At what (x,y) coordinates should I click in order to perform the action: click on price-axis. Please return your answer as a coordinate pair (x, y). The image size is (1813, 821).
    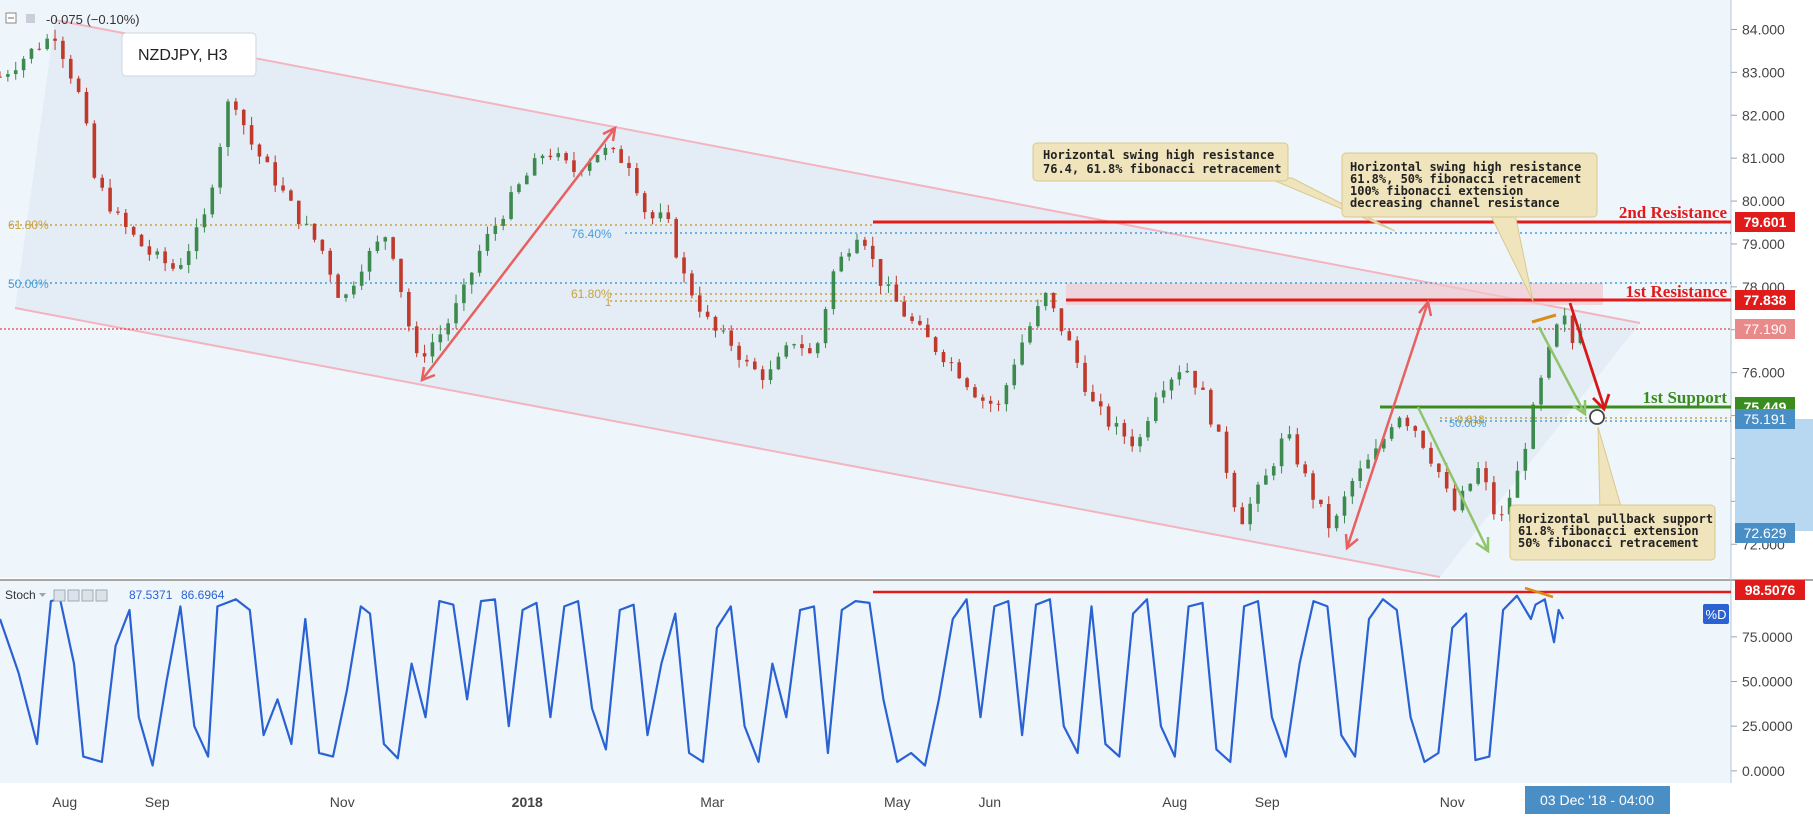
    Looking at the image, I should click on (1772, 391).